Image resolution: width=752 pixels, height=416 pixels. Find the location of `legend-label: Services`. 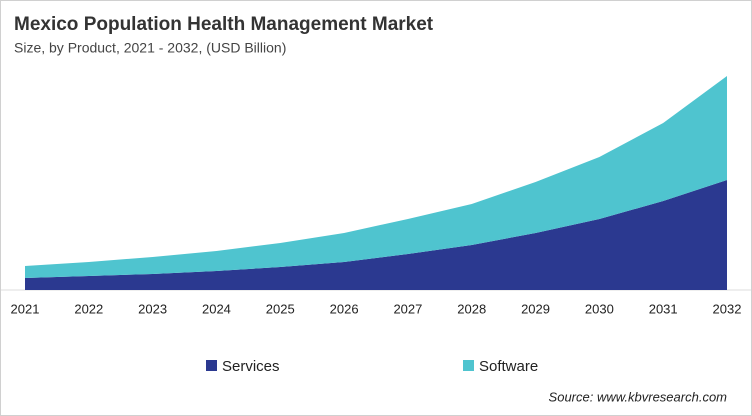

legend-label: Services is located at coordinates (251, 366).